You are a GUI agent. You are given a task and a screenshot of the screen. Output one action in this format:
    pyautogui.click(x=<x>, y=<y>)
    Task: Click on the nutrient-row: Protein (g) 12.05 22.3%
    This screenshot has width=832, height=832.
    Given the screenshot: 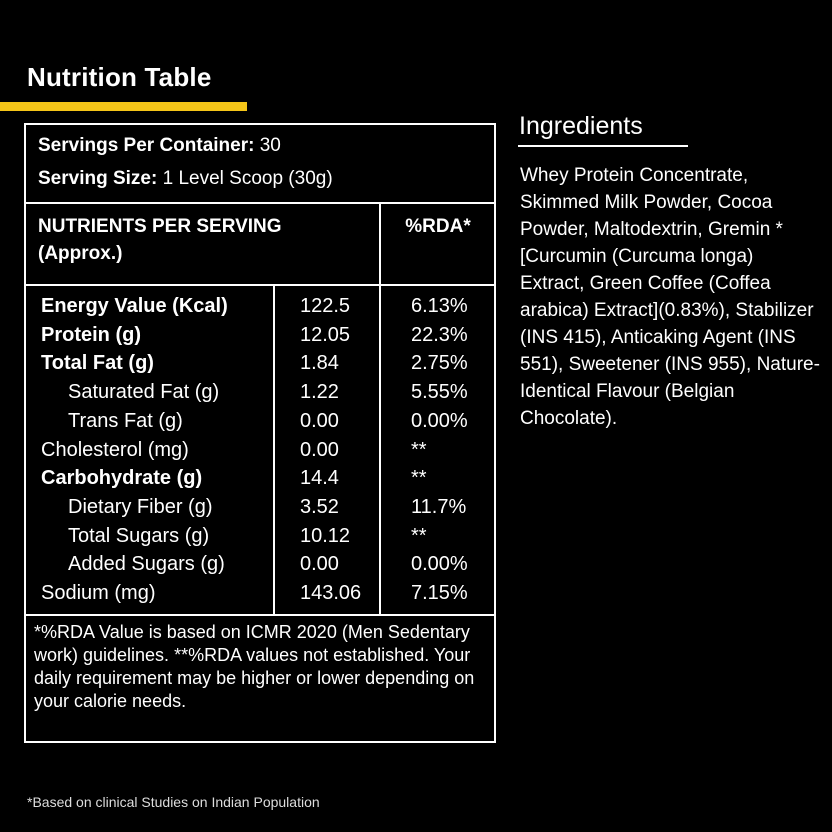 What is the action you would take?
    pyautogui.click(x=260, y=338)
    